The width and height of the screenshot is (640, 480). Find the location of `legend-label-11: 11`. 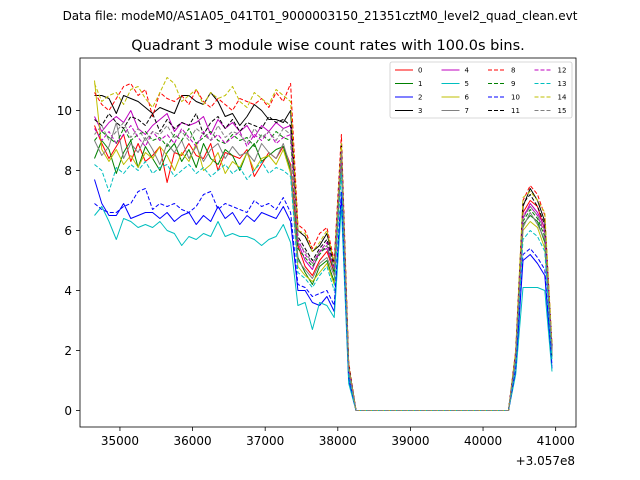

legend-label-11: 11 is located at coordinates (515, 111).